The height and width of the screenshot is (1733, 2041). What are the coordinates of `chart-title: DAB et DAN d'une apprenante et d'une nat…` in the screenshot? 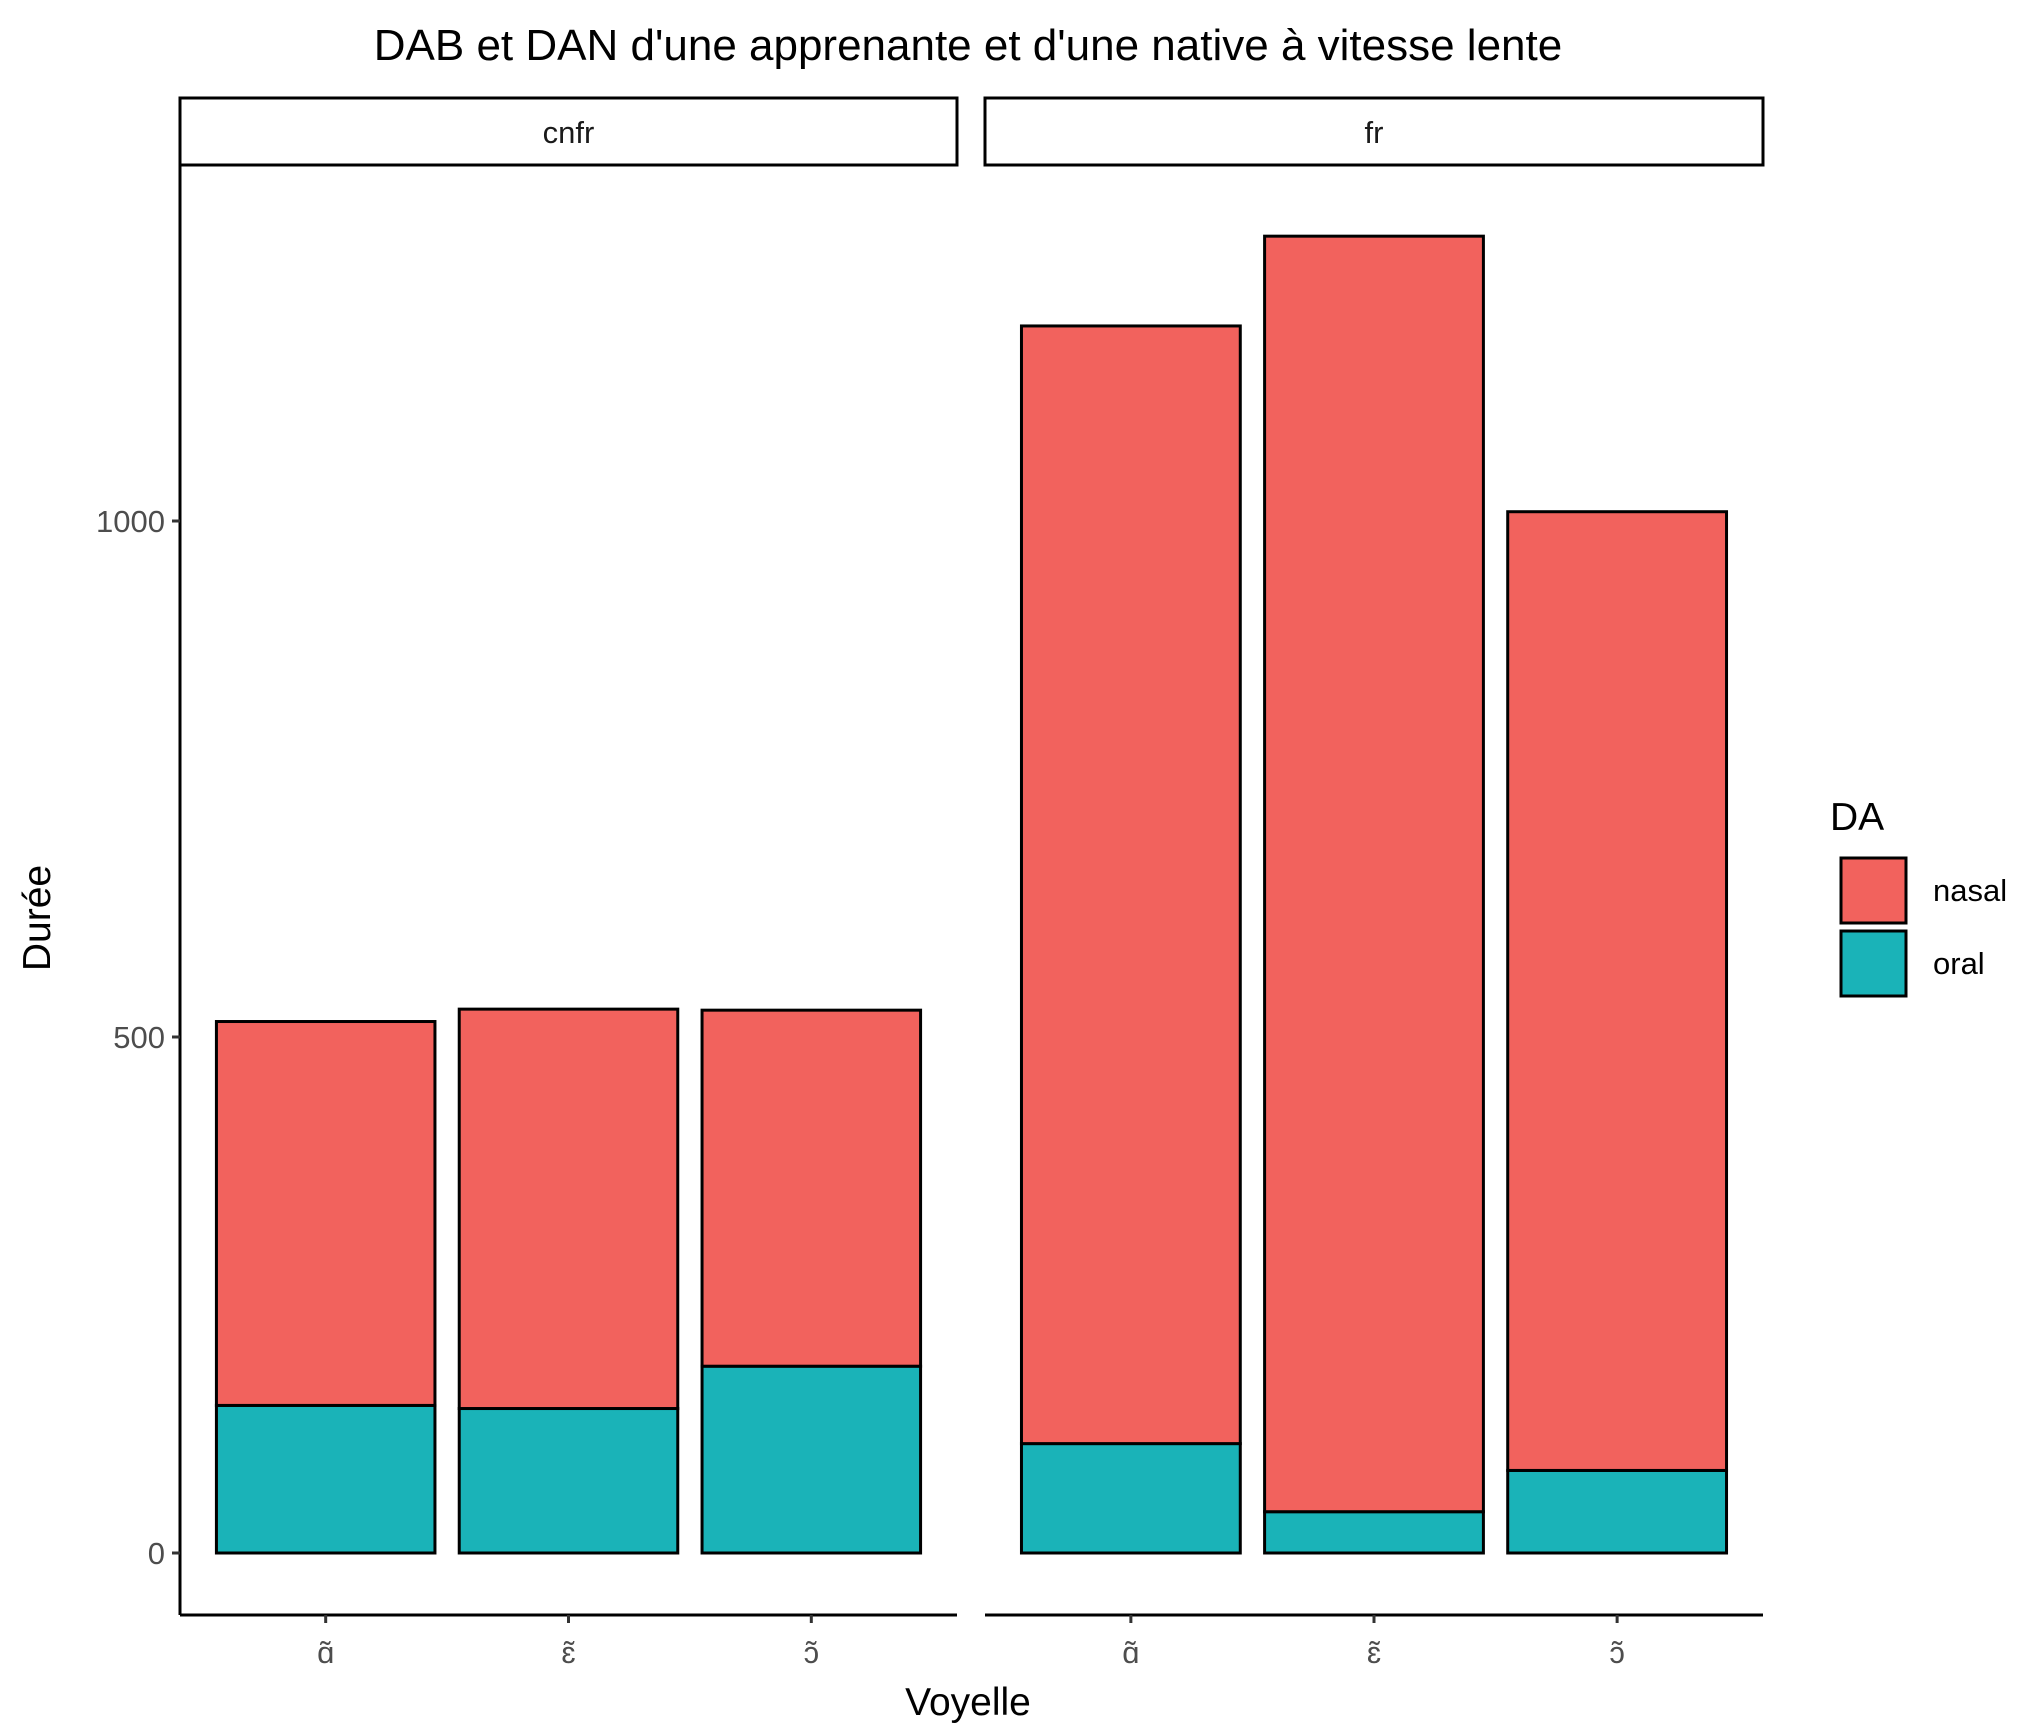 It's located at (968, 45).